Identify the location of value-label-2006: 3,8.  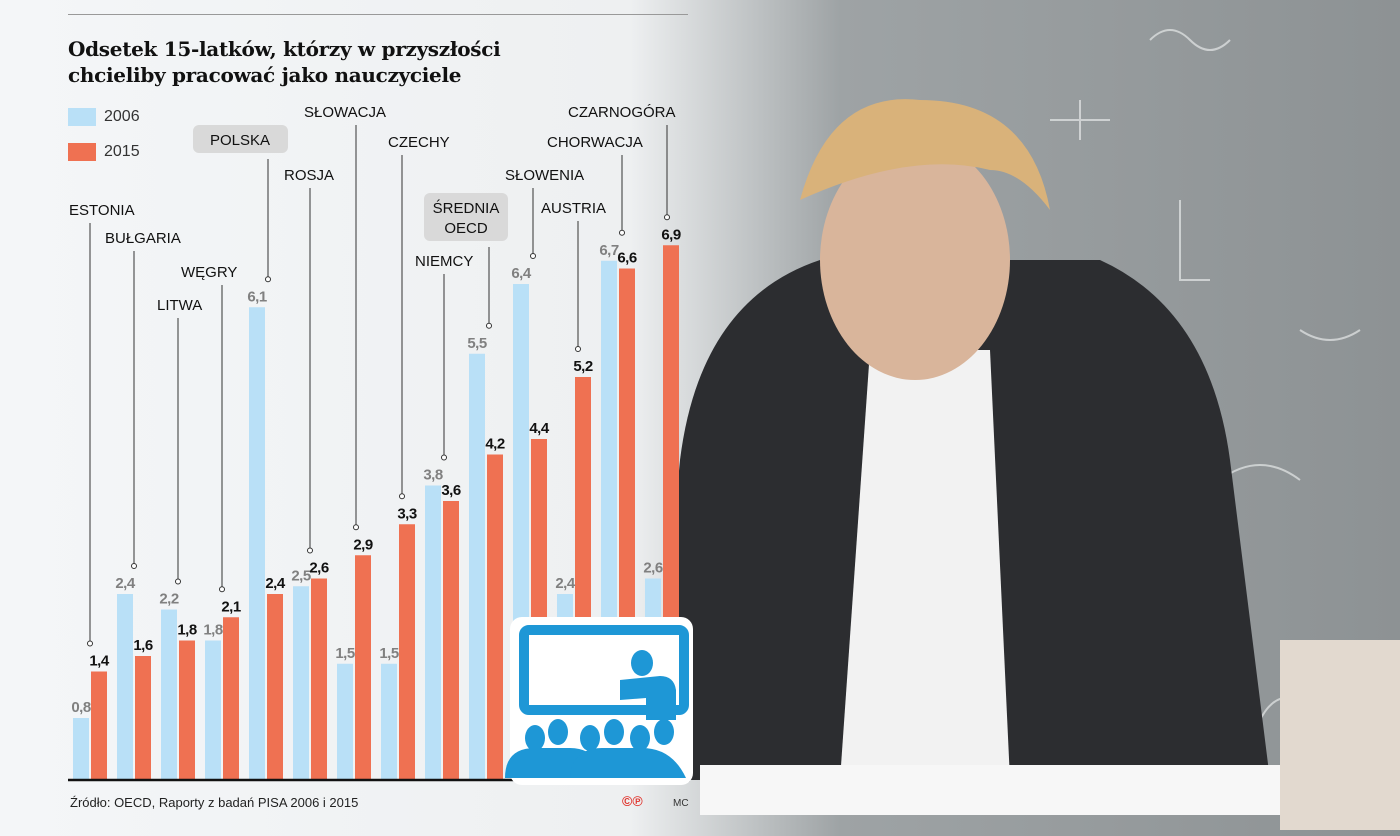
(433, 475).